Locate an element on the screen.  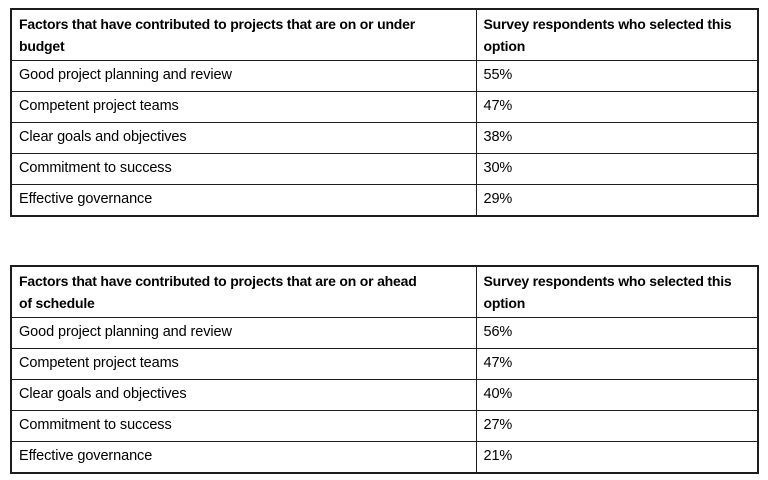
value-cell: 21% is located at coordinates (617, 457).